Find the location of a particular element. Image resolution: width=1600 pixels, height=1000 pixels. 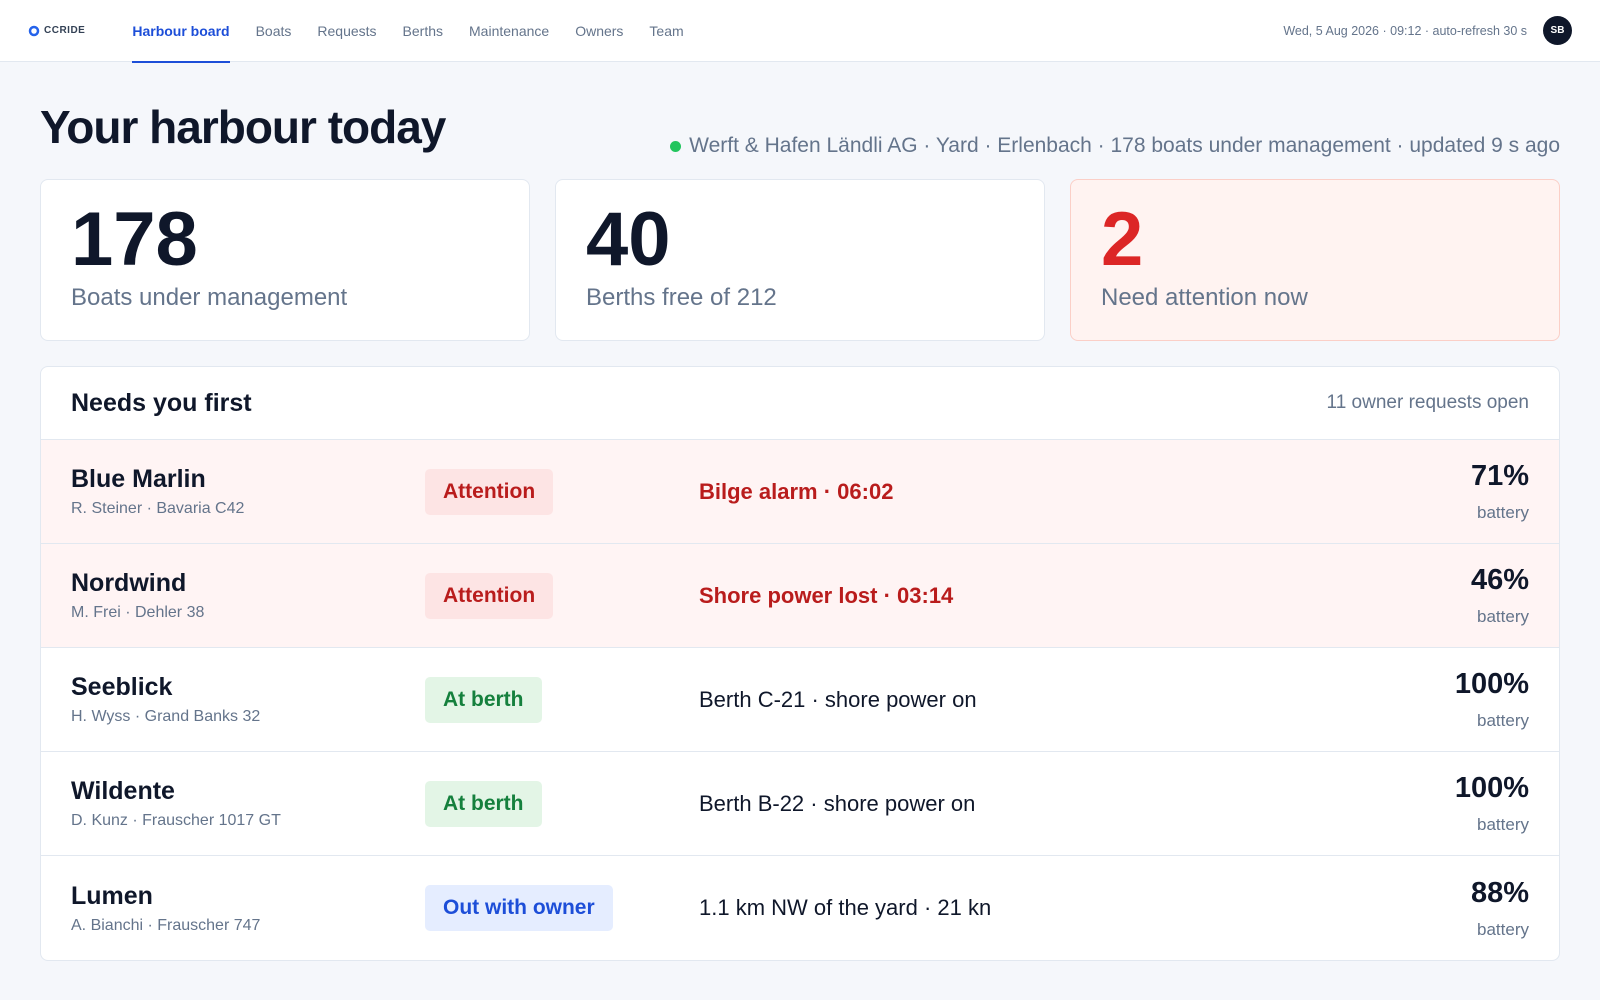

boat-owner: A. Bianchi · Frauscher 747 is located at coordinates (166, 925).